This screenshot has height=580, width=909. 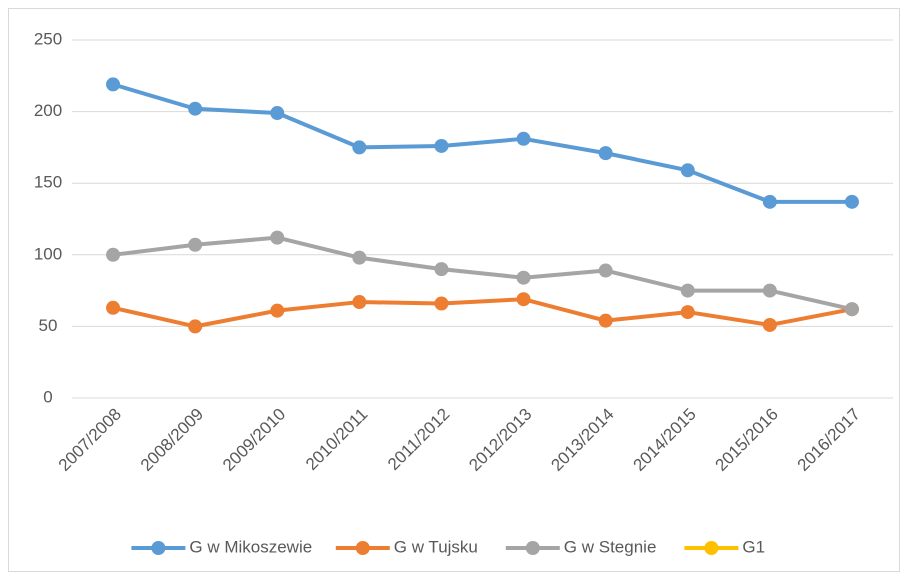 What do you see at coordinates (48, 325) in the screenshot?
I see `y-tick-label: 50` at bounding box center [48, 325].